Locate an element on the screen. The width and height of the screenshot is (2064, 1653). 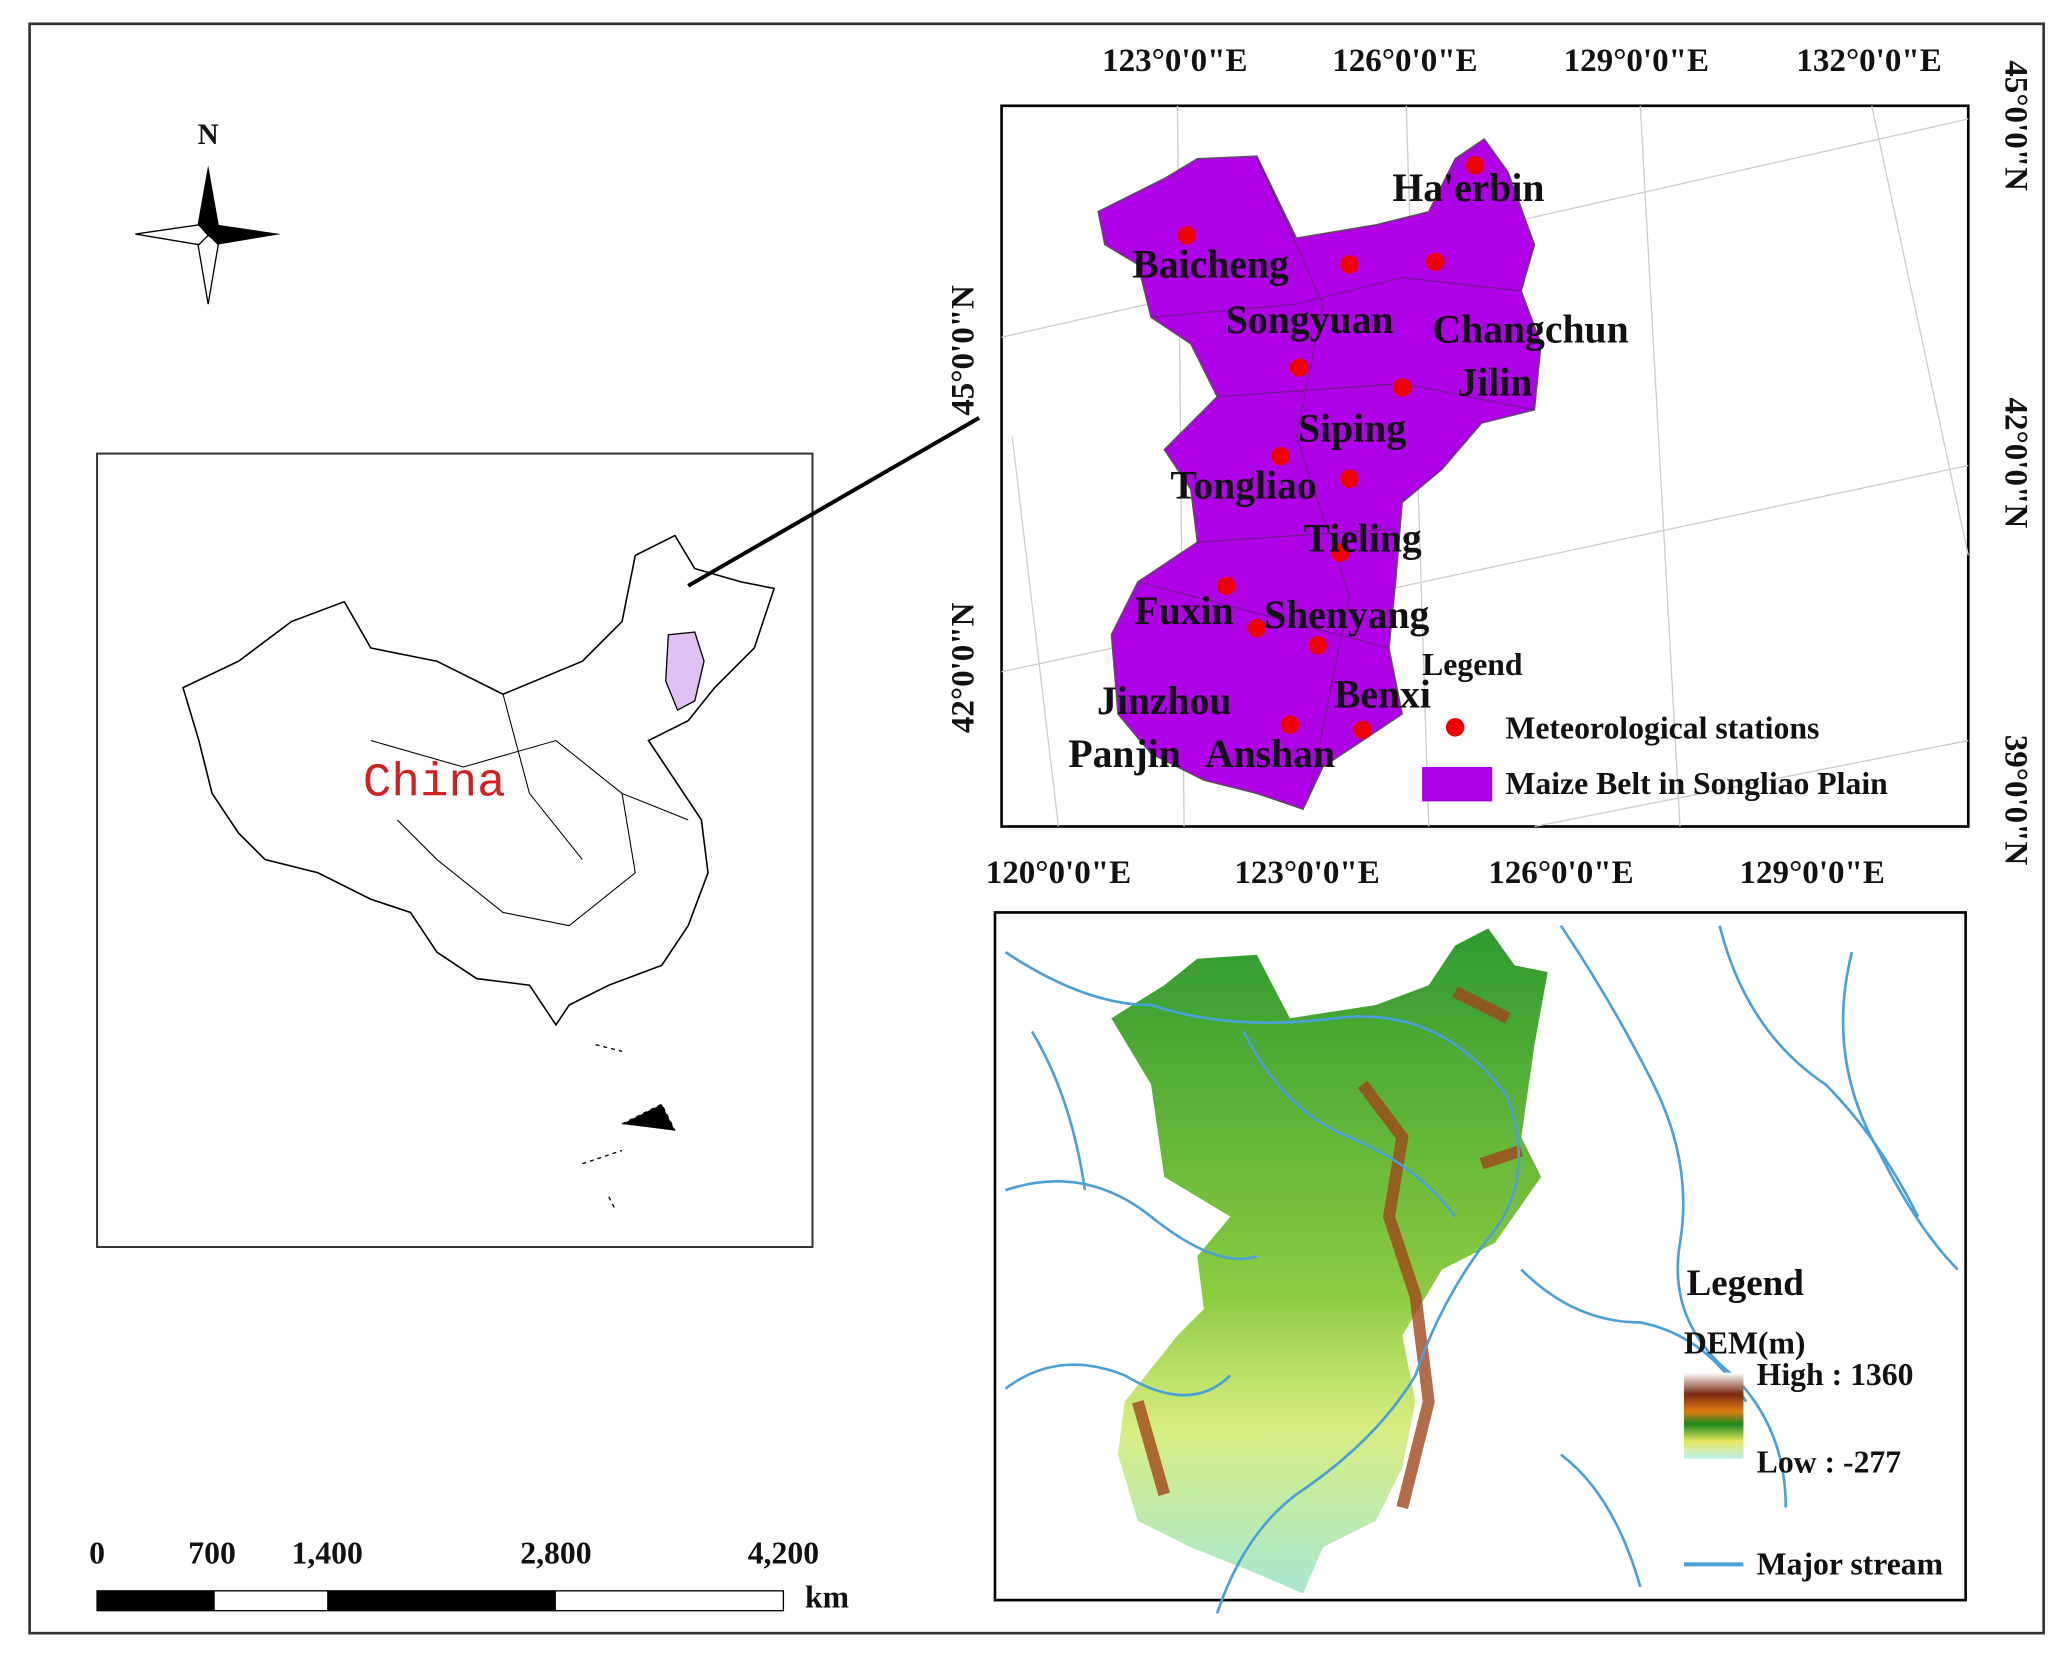
right-tick: 45°0'0"N is located at coordinates (2016, 125).